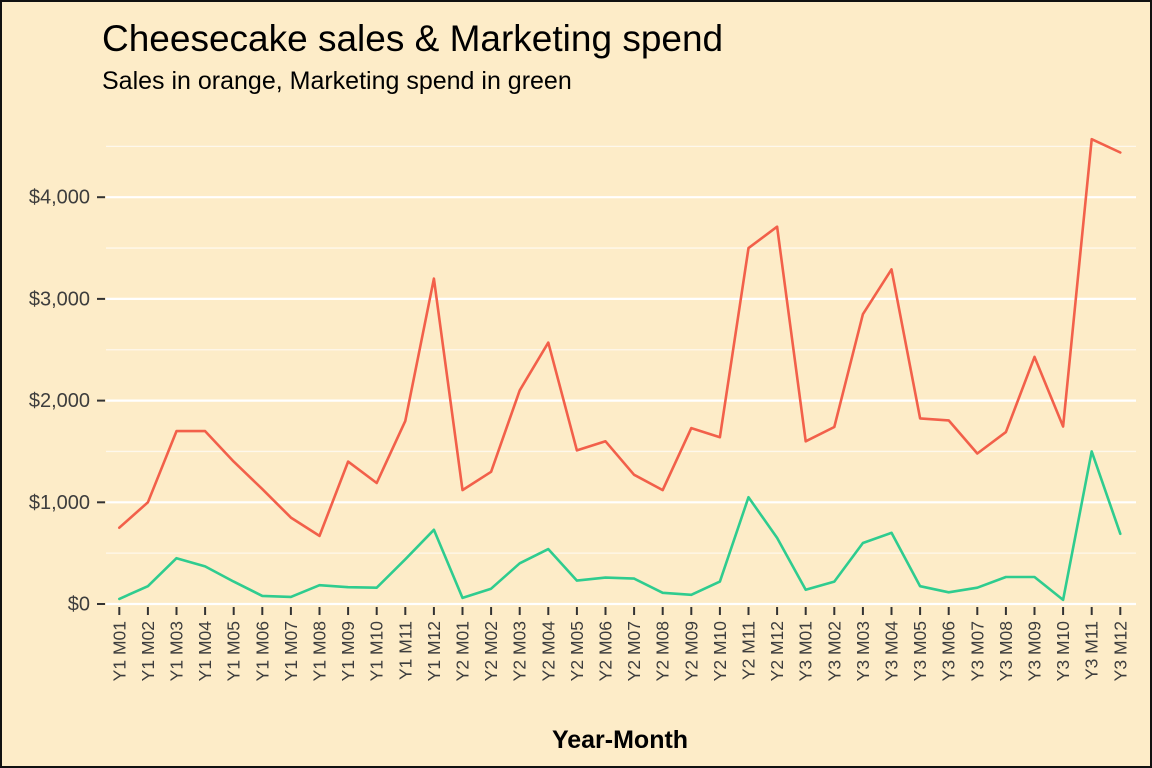 This screenshot has height=768, width=1152. Describe the element at coordinates (777, 651) in the screenshot. I see `x-tick-label: Y2 M12` at that location.